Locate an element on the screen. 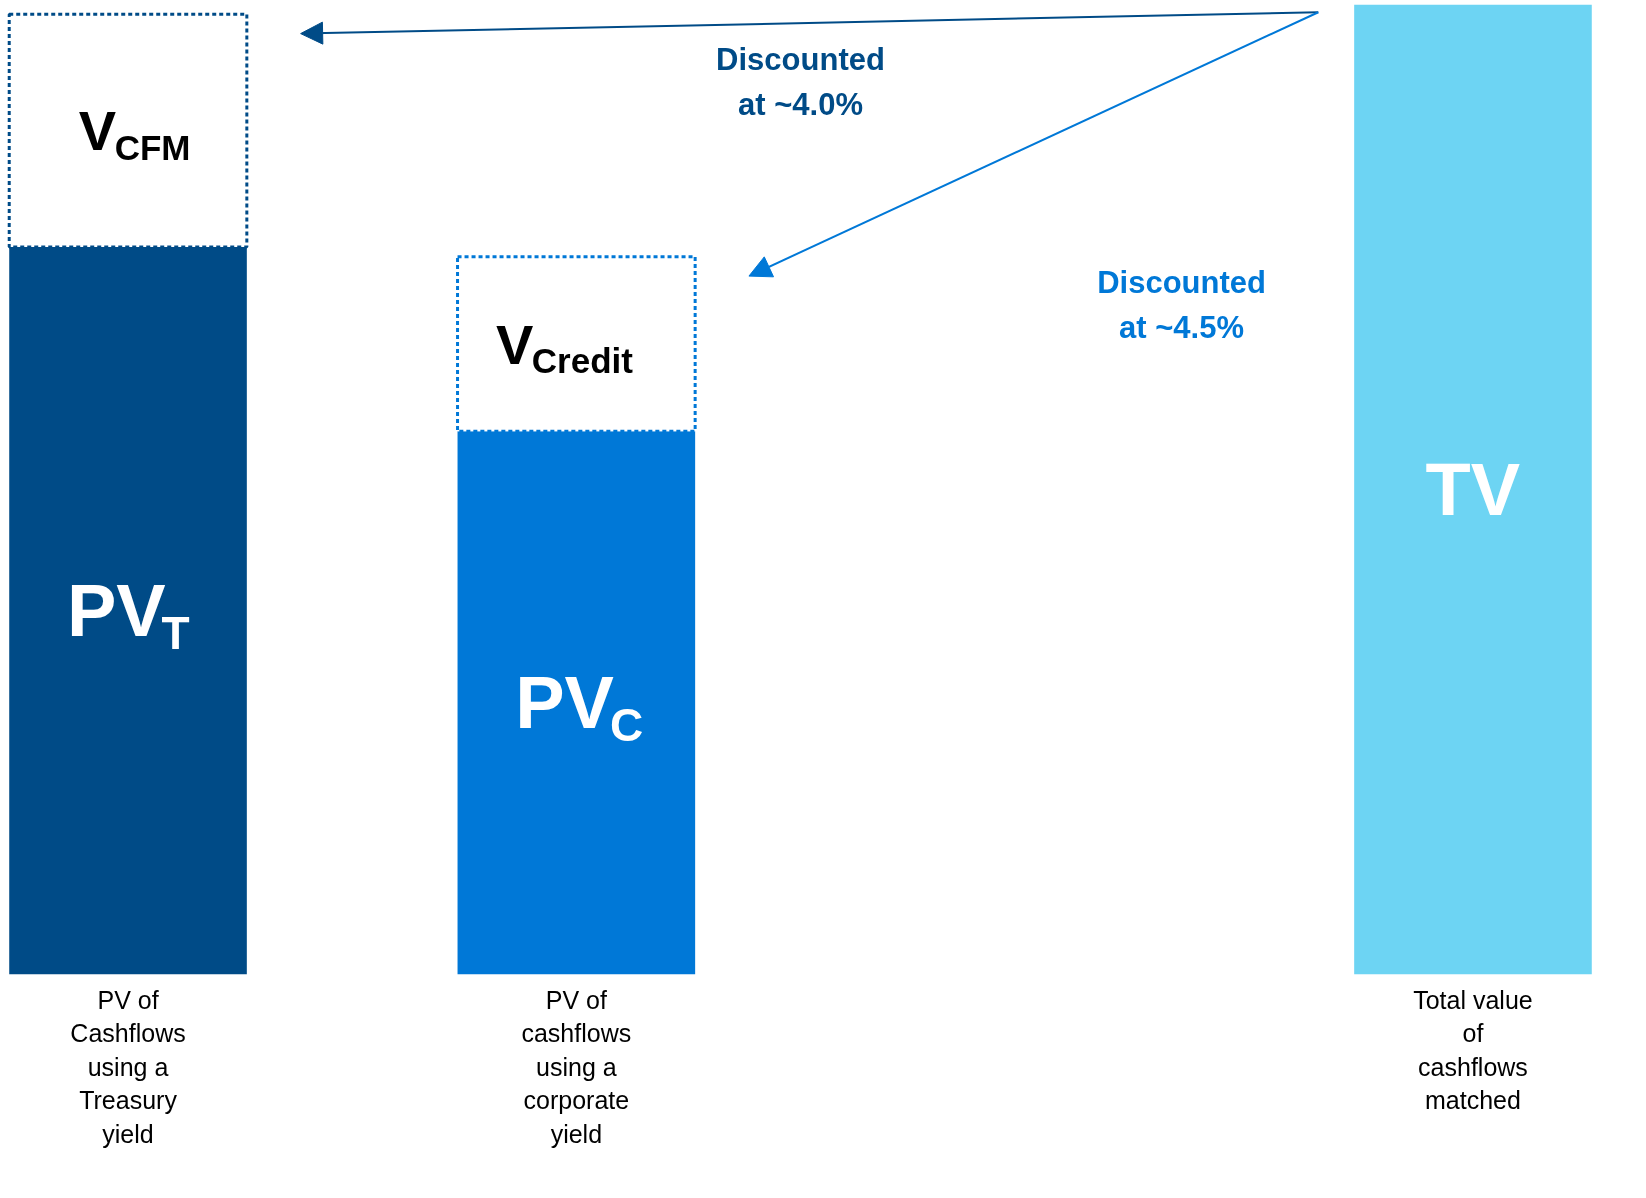 Image resolution: width=1646 pixels, height=1198 pixels. annotation: Discounted at ~4.0% is located at coordinates (800, 82).